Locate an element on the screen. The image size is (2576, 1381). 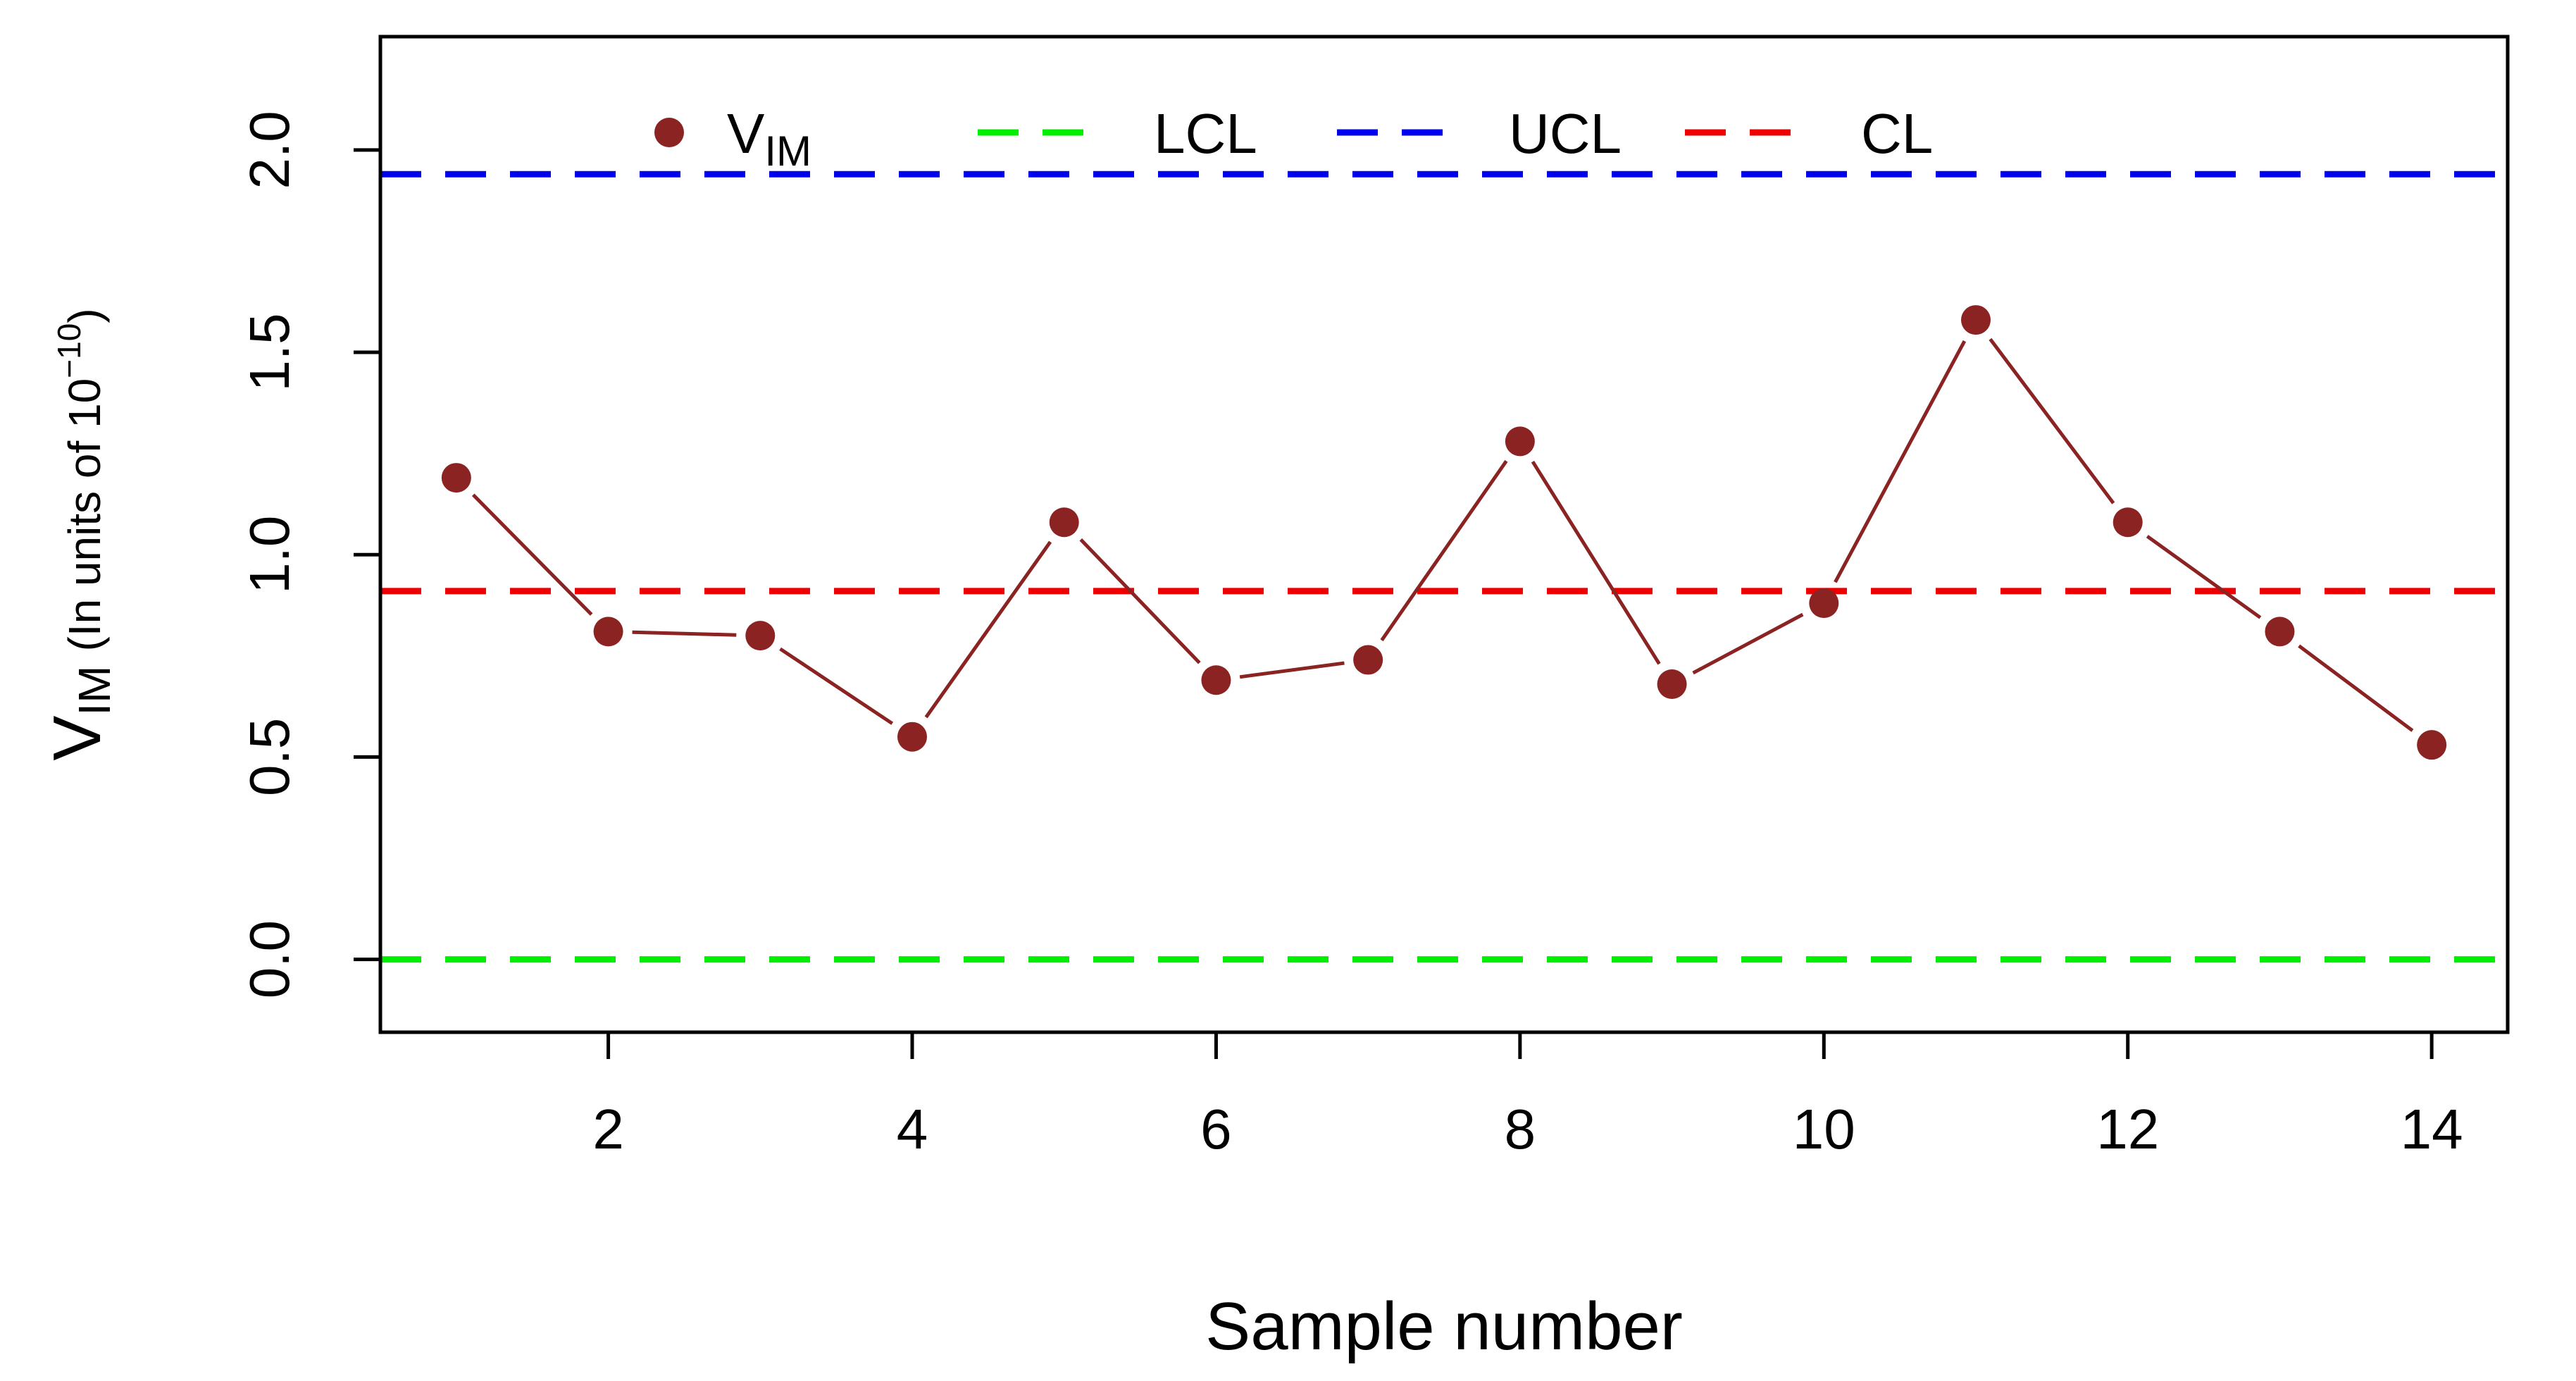
y-tick-label: 0.5 is located at coordinates (269, 757).